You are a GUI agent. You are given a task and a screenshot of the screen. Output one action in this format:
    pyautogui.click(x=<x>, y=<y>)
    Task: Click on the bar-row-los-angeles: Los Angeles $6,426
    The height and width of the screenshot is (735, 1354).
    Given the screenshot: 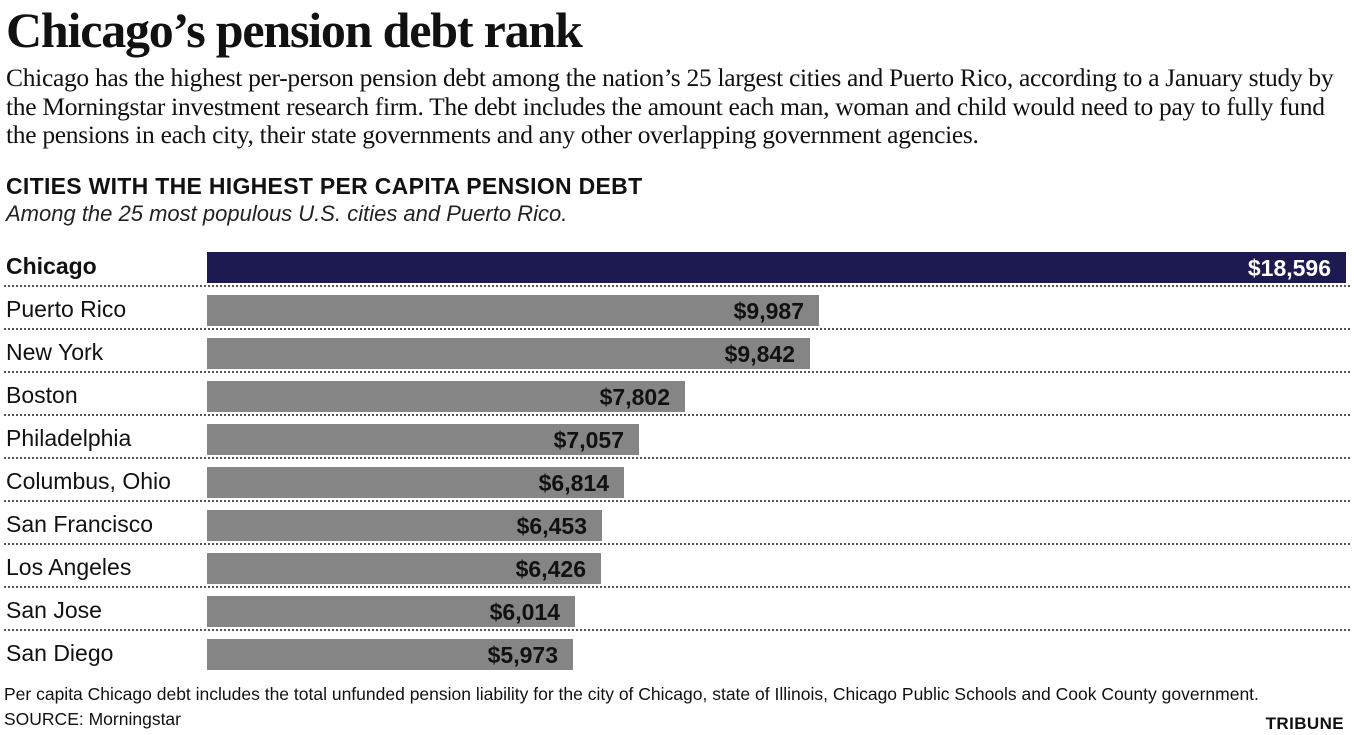 What is the action you would take?
    pyautogui.click(x=677, y=566)
    